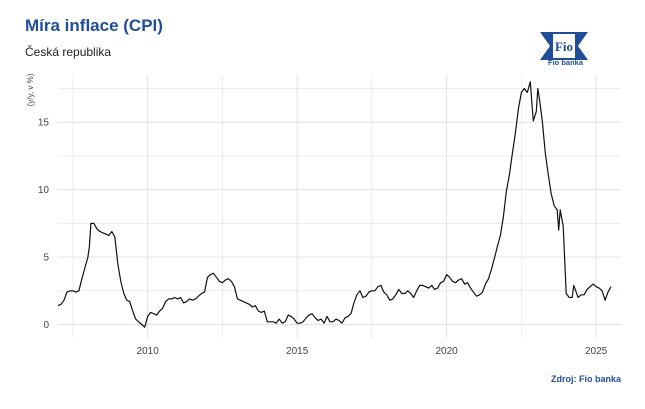 The image size is (645, 409). I want to click on x-tick-label: 2025, so click(596, 351).